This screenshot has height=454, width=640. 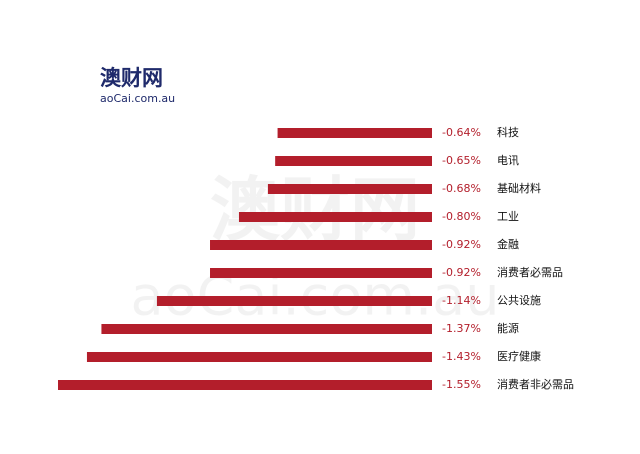 What do you see at coordinates (519, 356) in the screenshot?
I see `category-label: 医疗健康` at bounding box center [519, 356].